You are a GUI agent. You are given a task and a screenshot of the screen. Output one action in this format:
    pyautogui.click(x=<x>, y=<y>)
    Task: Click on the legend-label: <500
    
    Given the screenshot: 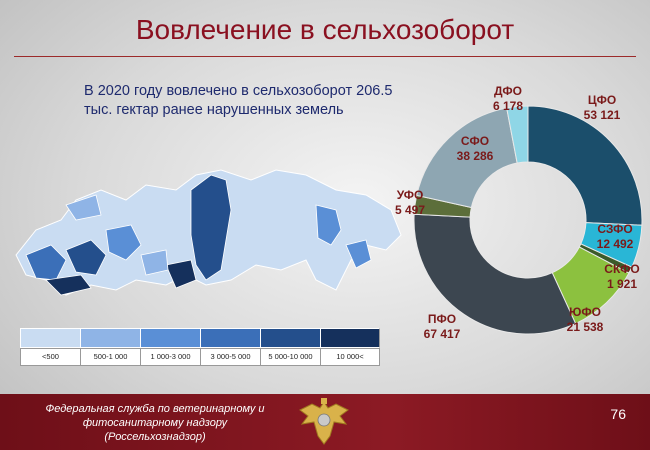 What is the action you would take?
    pyautogui.click(x=50, y=357)
    